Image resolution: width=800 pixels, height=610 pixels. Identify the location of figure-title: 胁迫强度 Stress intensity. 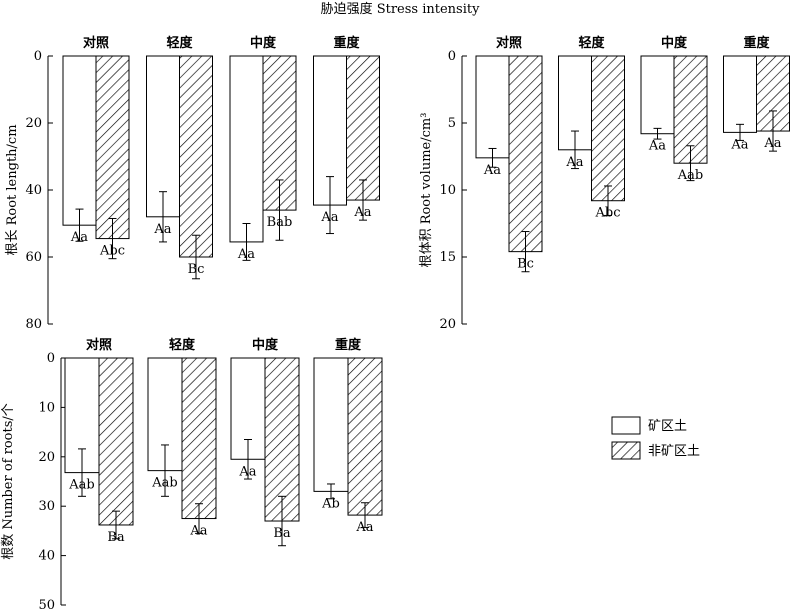
(401, 9).